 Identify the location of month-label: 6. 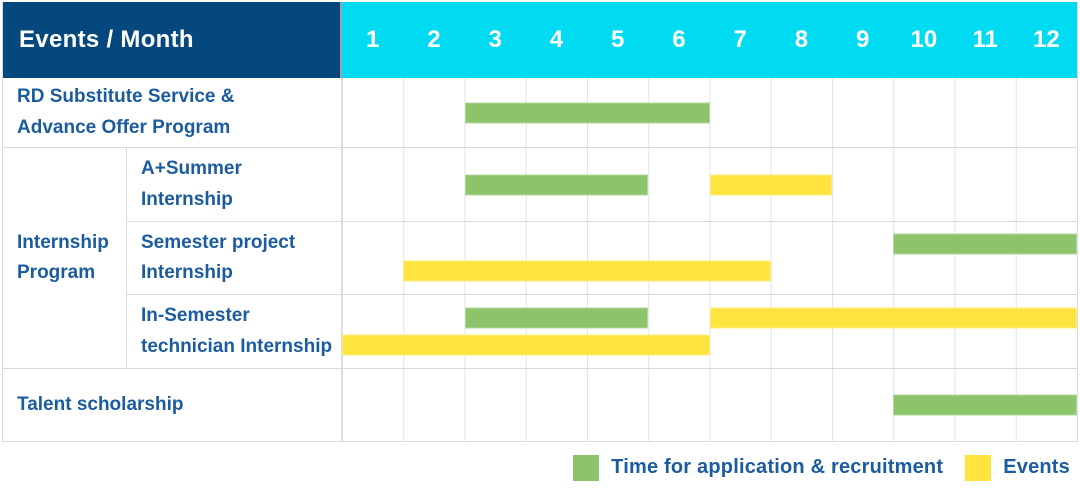
(679, 39).